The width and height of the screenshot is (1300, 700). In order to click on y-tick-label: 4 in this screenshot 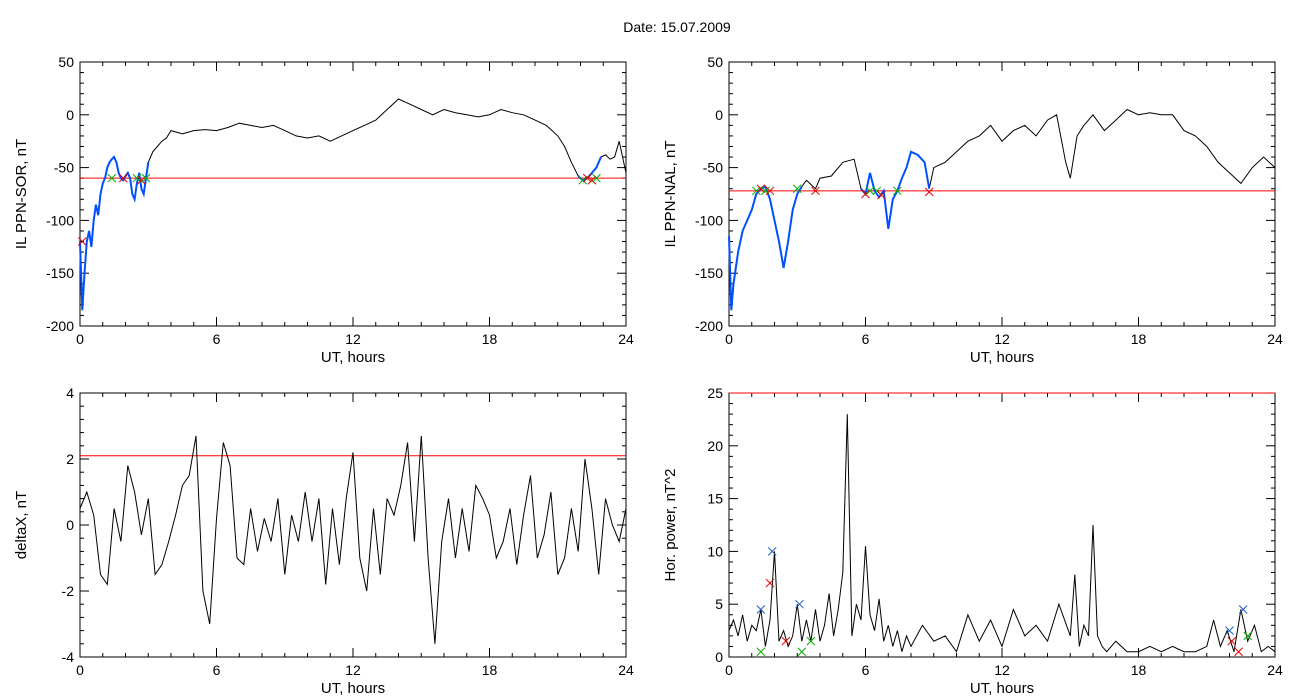, I will do `click(70, 393)`.